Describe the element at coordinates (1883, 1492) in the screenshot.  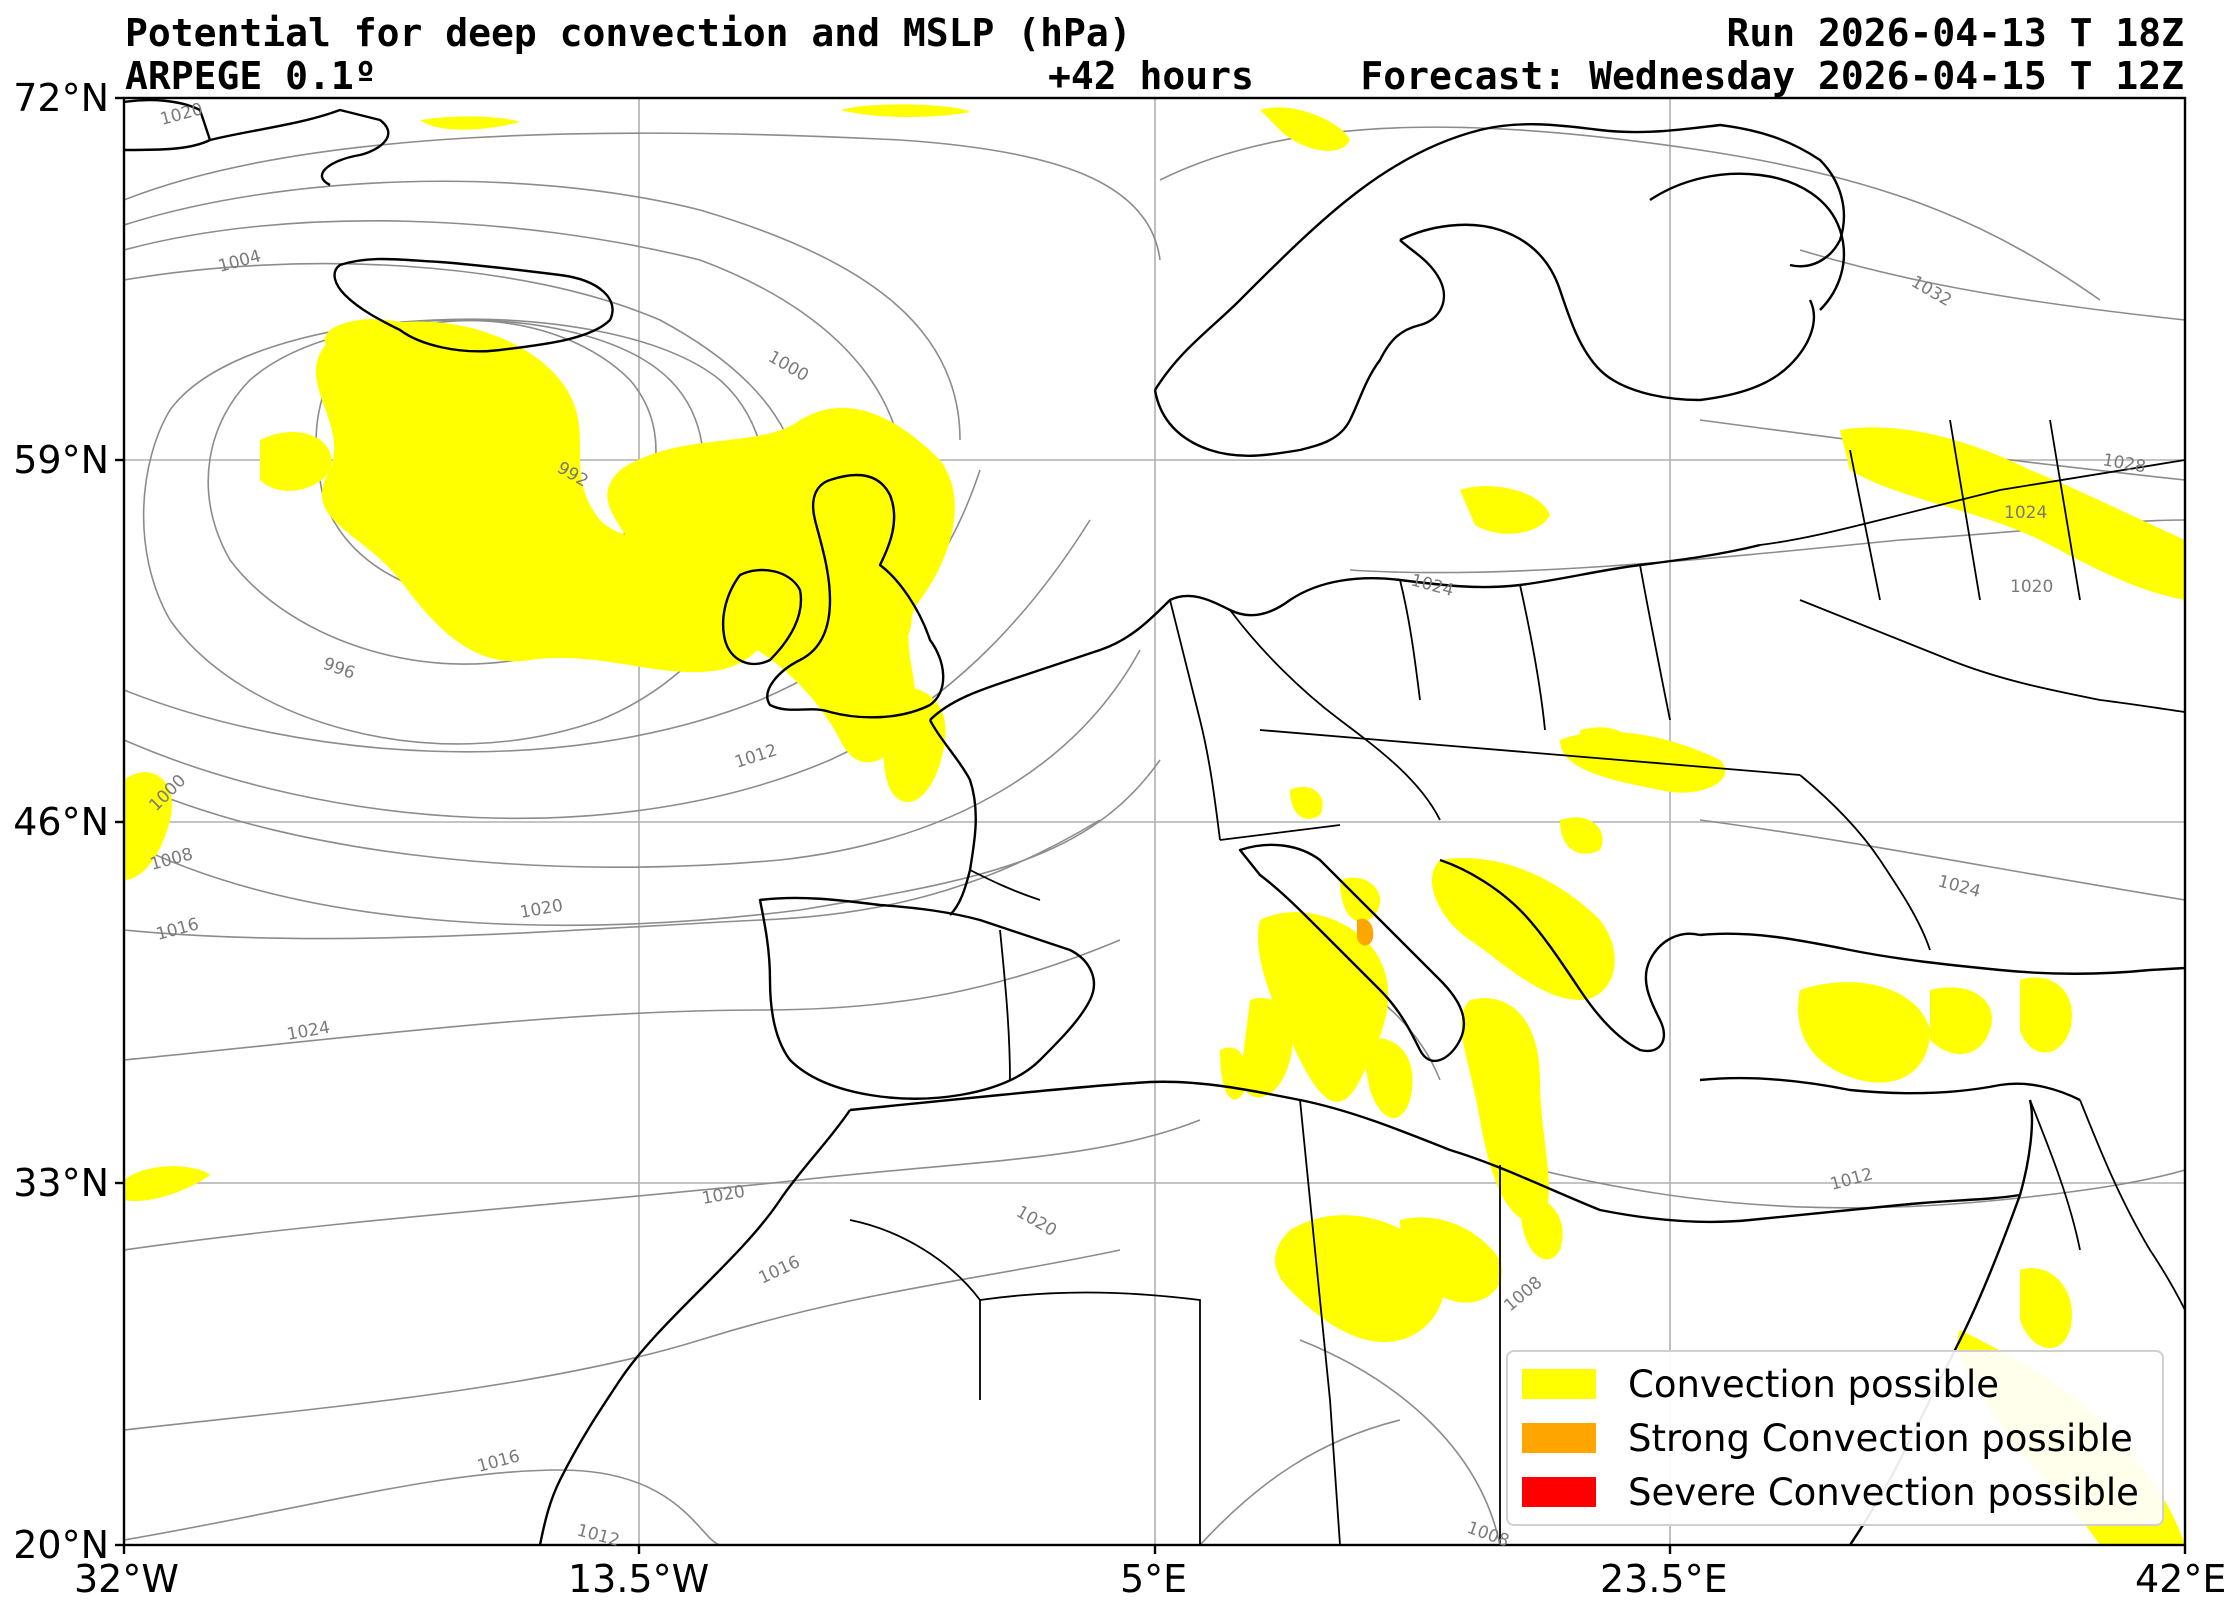
I see `legend-label: Severe Convection possible` at that location.